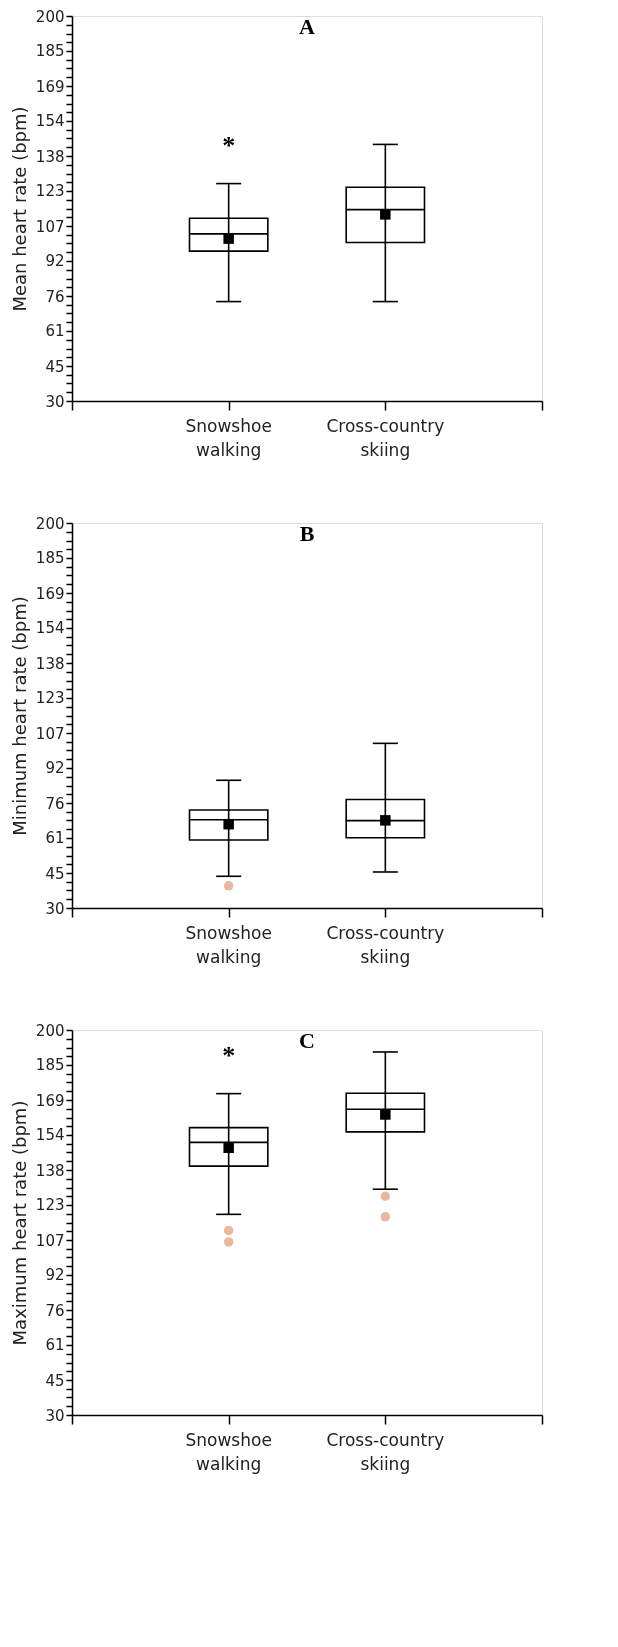  I want to click on y-axis-title: Maximum heart rate (bpm), so click(19, 1223).